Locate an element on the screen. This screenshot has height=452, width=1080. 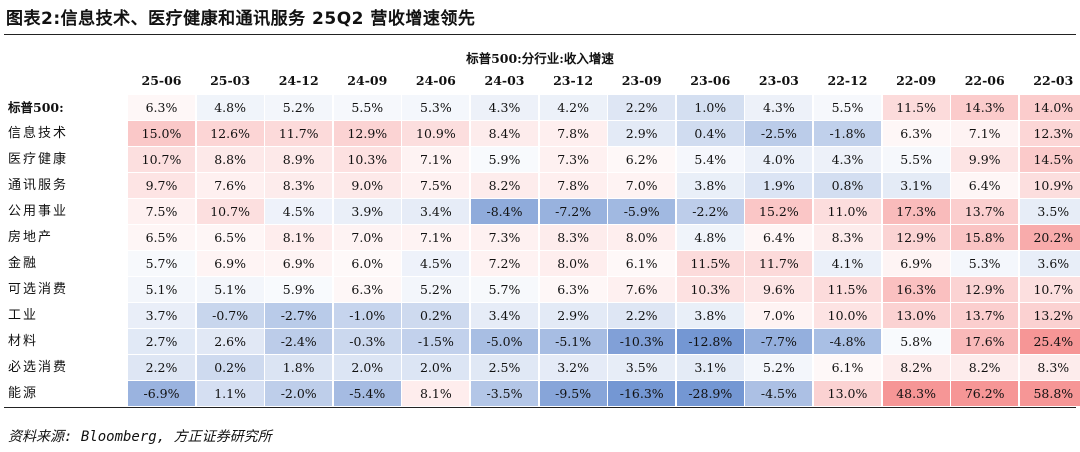
row-label: 通讯服务 is located at coordinates (38, 185).